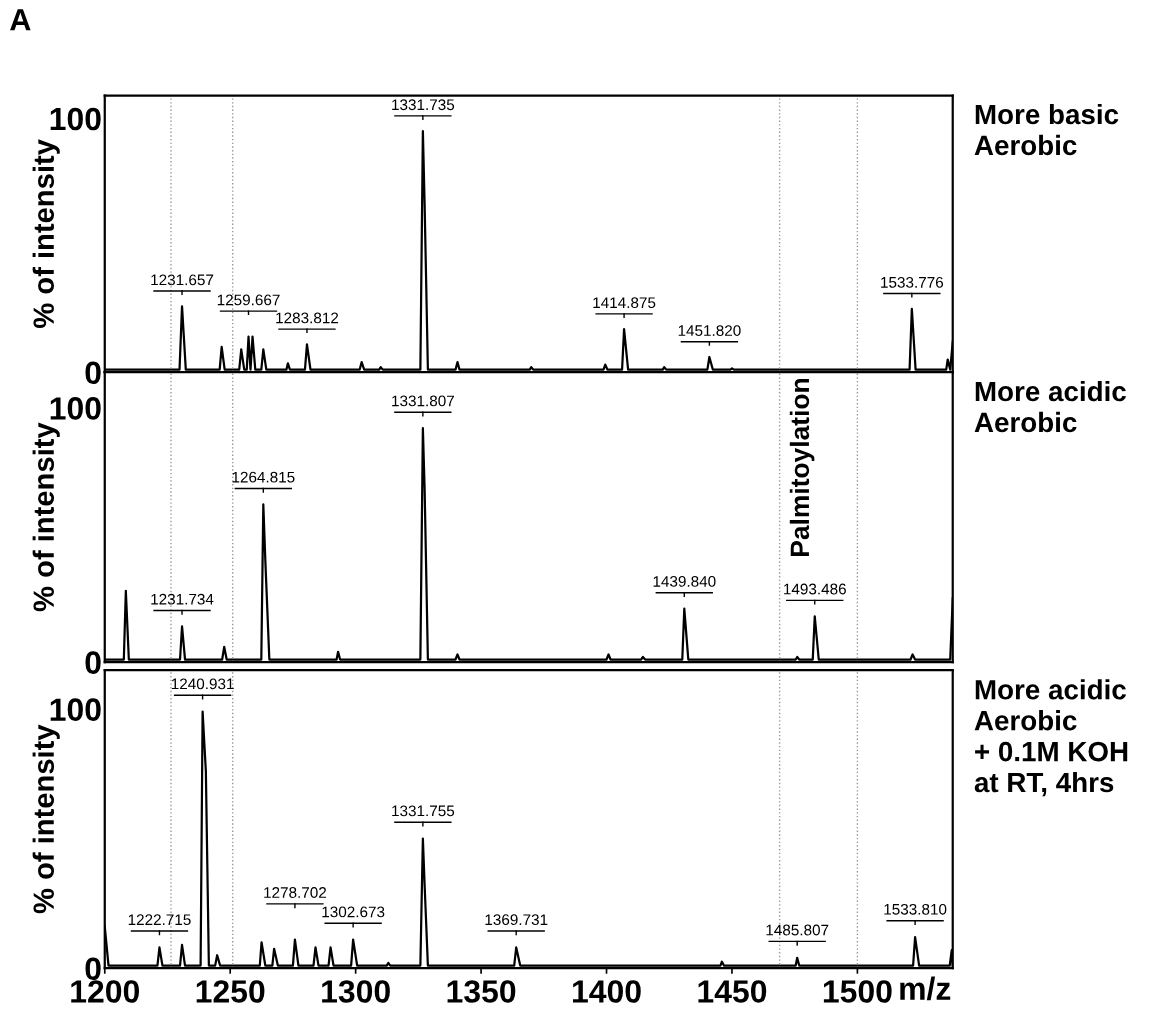 The image size is (1164, 1017). I want to click on annotation: 1240.931, so click(202, 684).